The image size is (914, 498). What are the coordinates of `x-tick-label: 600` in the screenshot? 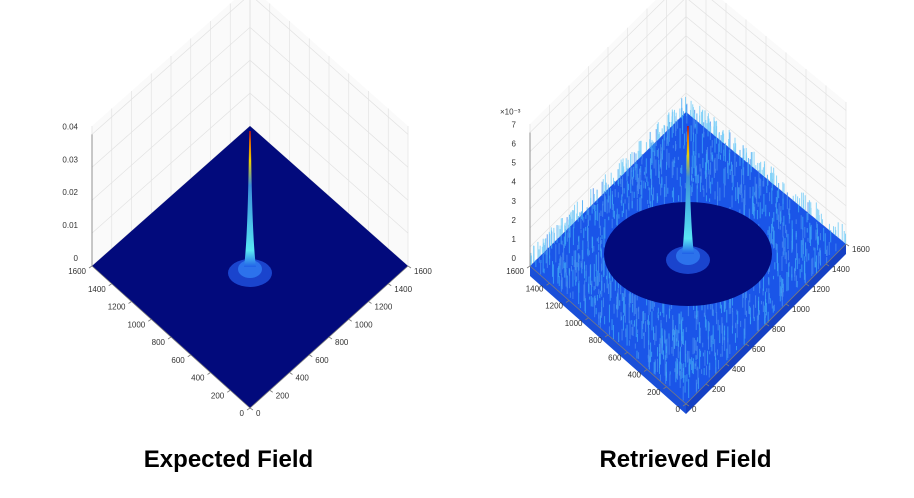 It's located at (759, 349).